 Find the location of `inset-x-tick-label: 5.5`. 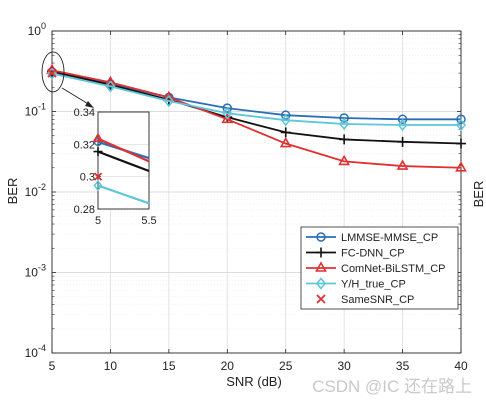

inset-x-tick-label: 5.5 is located at coordinates (148, 221).